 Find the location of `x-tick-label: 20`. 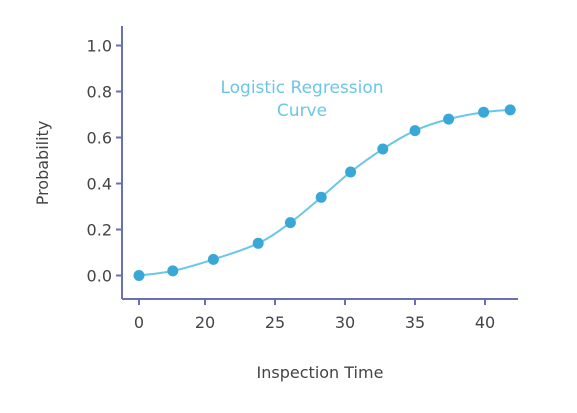

x-tick-label: 20 is located at coordinates (205, 322).